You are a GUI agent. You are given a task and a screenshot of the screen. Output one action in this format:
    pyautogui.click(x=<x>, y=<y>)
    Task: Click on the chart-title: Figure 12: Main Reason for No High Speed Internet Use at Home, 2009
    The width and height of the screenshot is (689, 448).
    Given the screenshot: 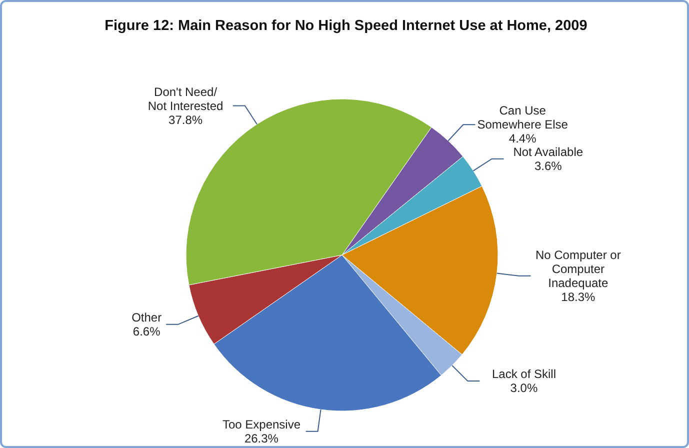 What is the action you would take?
    pyautogui.click(x=346, y=26)
    